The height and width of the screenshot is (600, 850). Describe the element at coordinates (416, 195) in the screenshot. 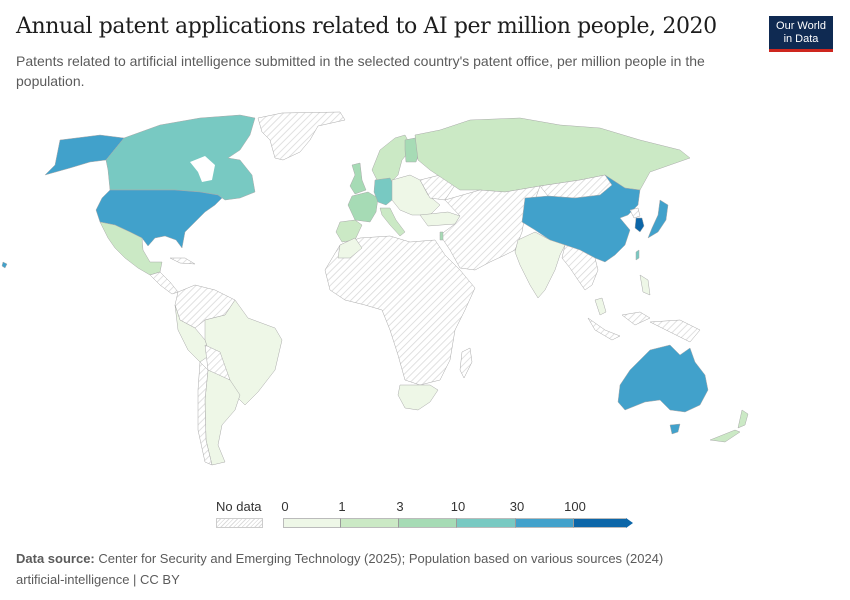

I see `region-eastern-europe` at that location.